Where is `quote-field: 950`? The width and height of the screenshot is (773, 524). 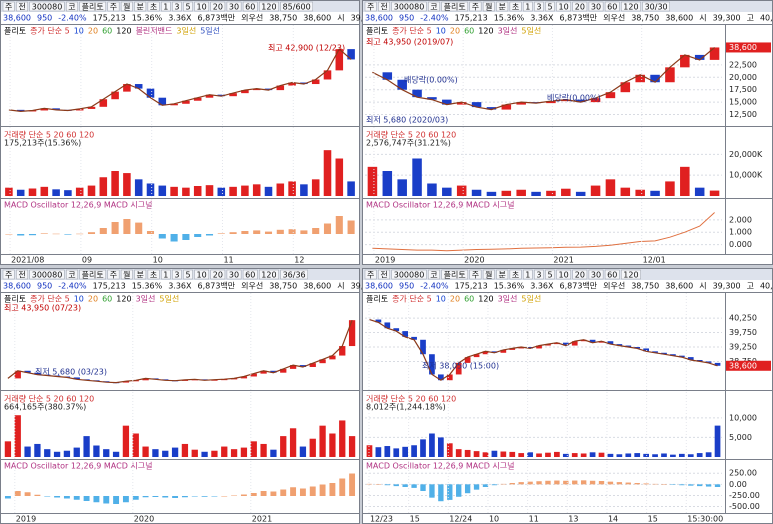
quote-field: 950 is located at coordinates (44, 286).